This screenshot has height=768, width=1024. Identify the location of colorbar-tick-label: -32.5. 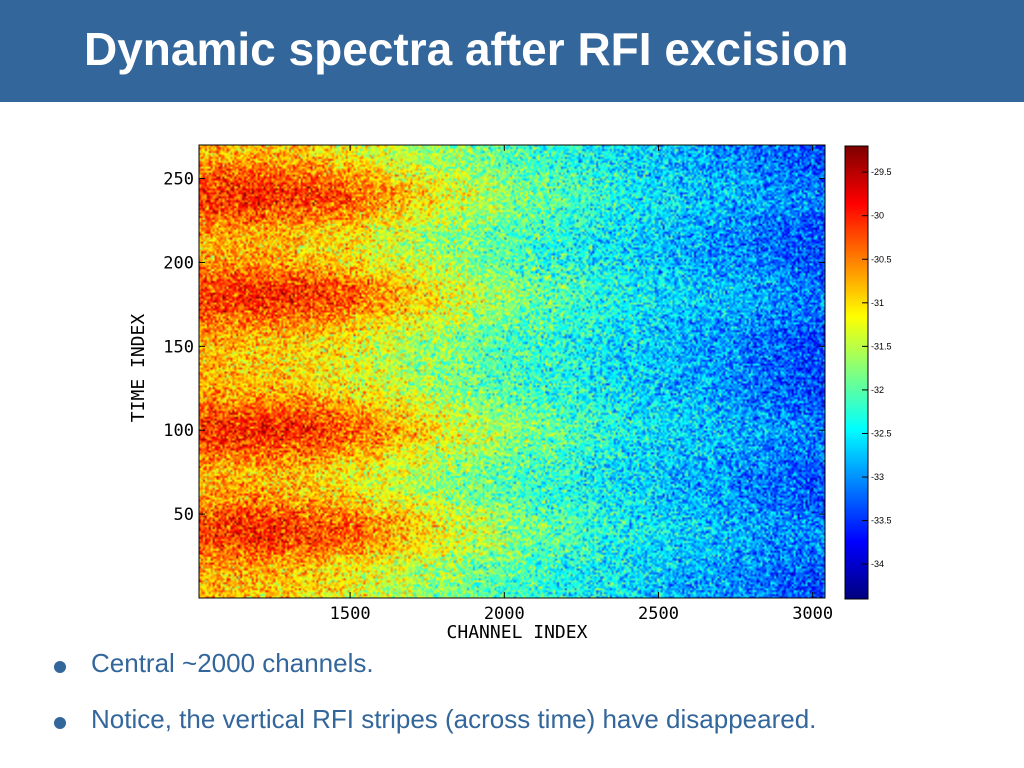
(881, 433).